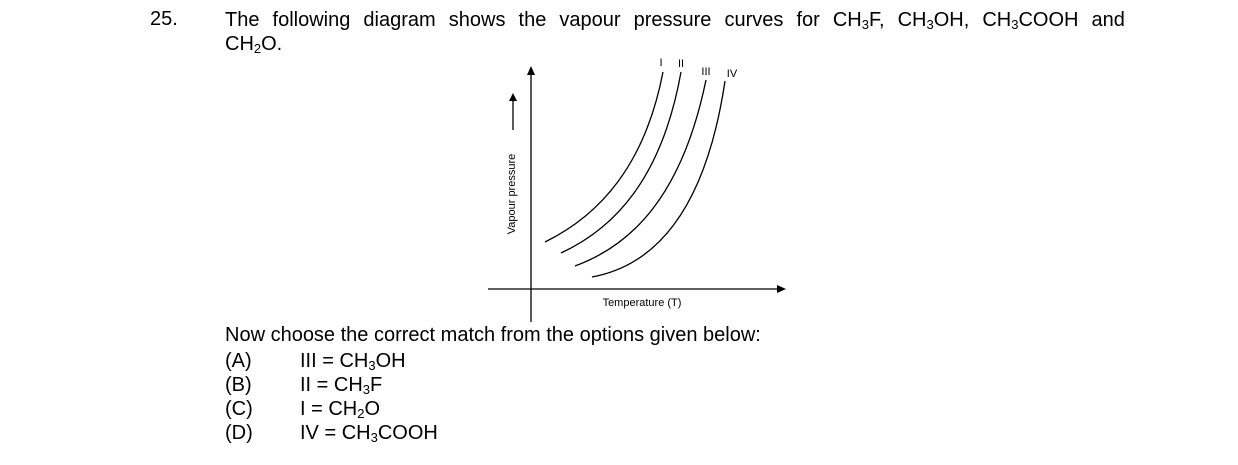  Describe the element at coordinates (604, 157) in the screenshot. I see `curve-i` at that location.